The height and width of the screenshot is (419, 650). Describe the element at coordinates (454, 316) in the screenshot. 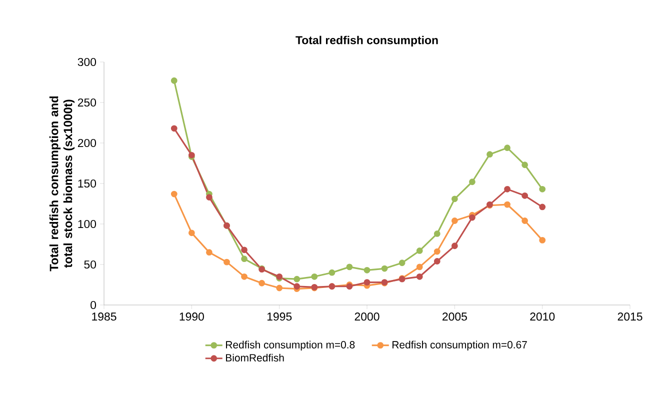

I see `x-tick-label: 2005` at that location.